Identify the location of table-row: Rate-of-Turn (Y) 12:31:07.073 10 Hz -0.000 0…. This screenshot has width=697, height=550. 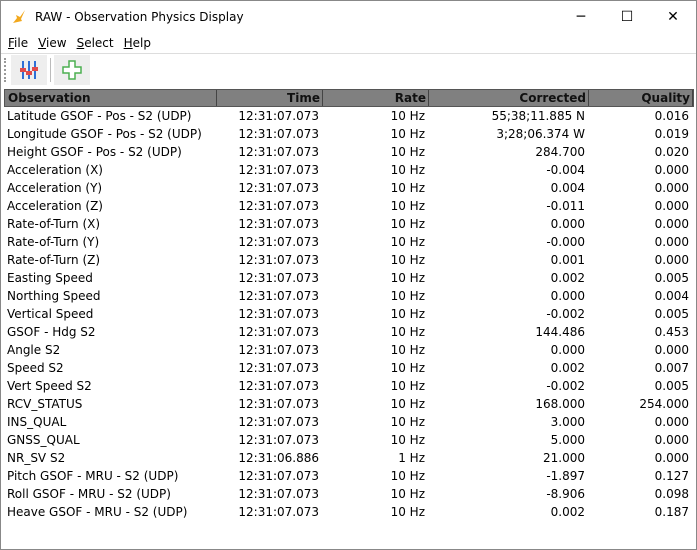
(349, 242).